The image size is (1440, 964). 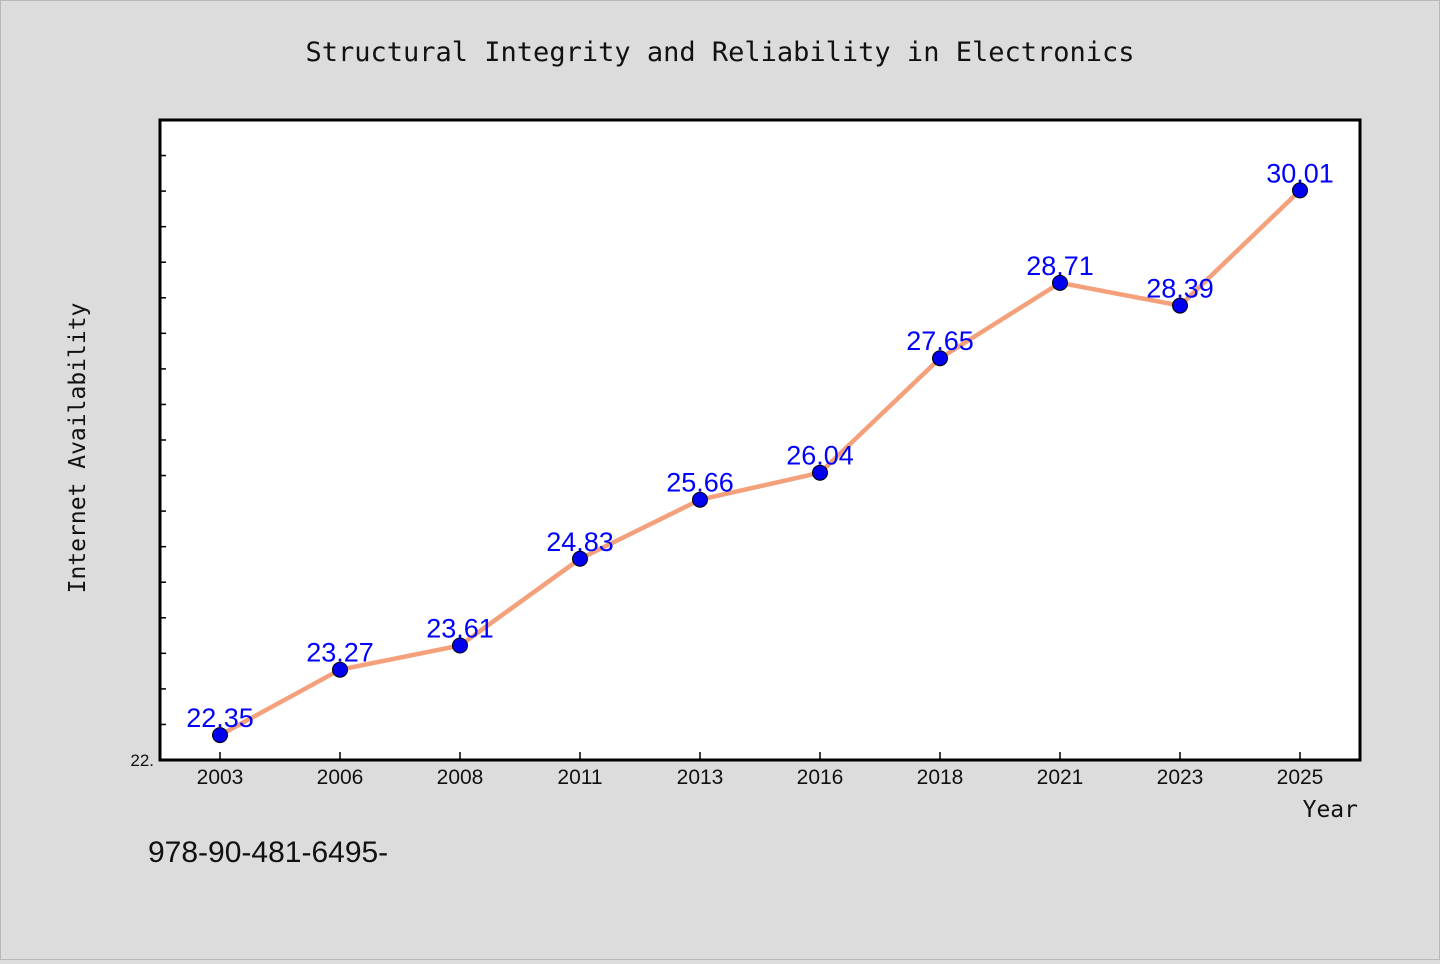 What do you see at coordinates (820, 777) in the screenshot?
I see `x-tick-label: 2016` at bounding box center [820, 777].